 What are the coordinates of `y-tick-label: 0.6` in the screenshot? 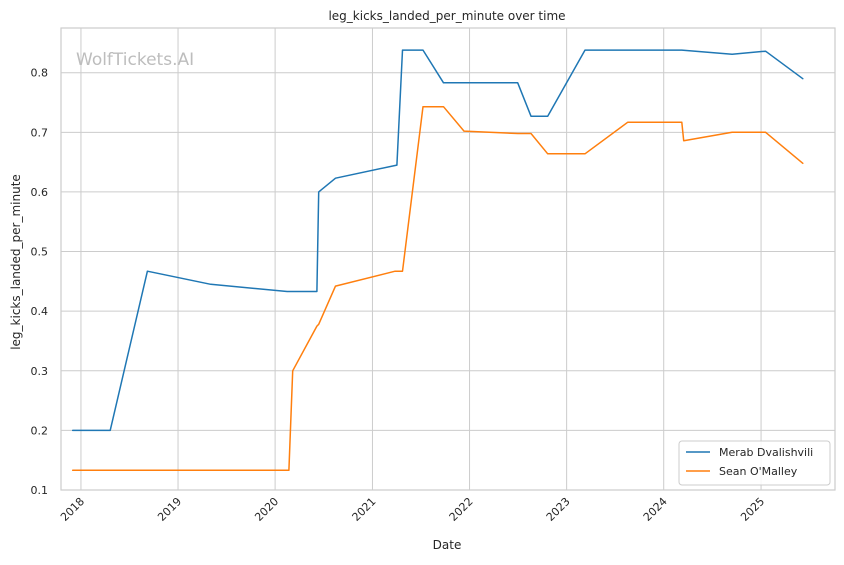 It's located at (40, 192).